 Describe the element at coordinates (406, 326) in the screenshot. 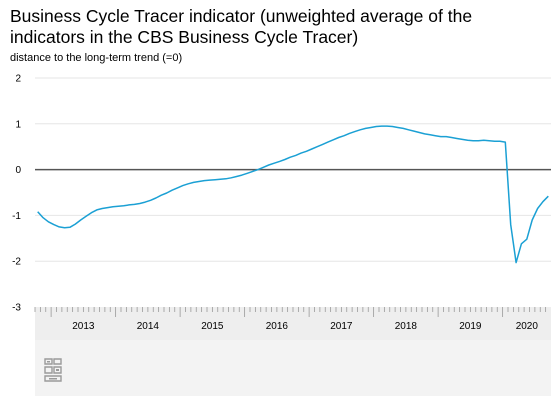

I see `x-tick-label: 2018` at that location.